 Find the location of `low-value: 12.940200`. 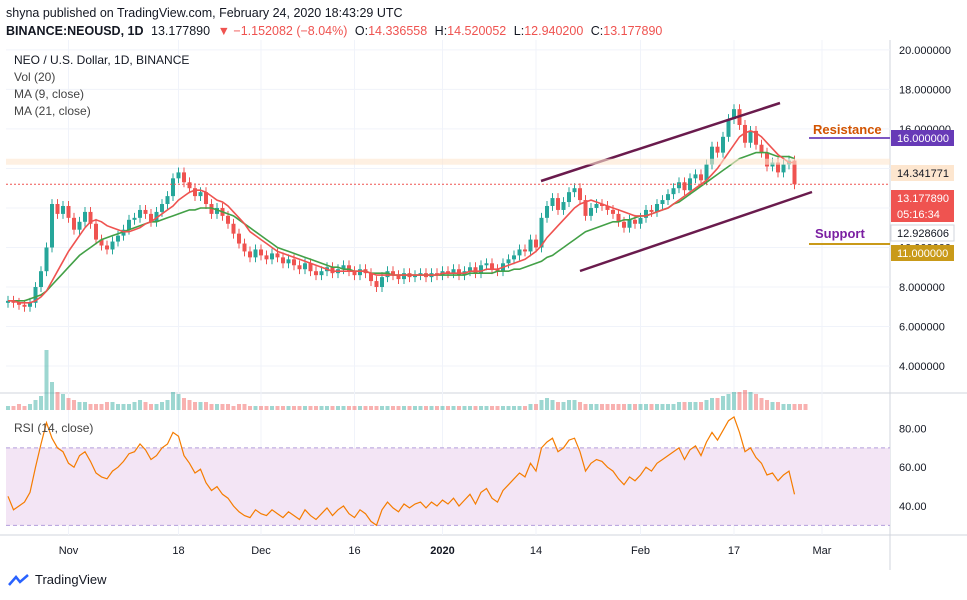

low-value: 12.940200 is located at coordinates (554, 31).